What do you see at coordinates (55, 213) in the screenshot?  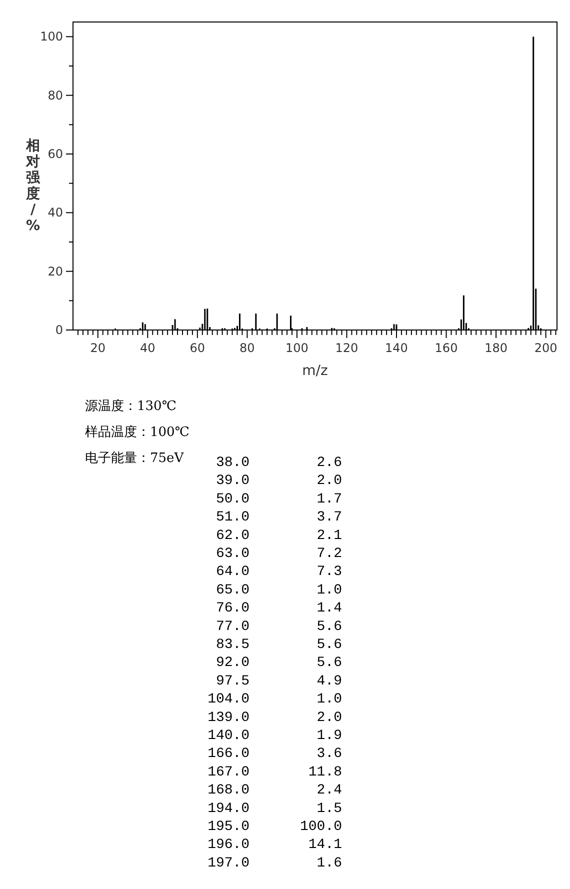 I see `y-tick-label: 40` at bounding box center [55, 213].